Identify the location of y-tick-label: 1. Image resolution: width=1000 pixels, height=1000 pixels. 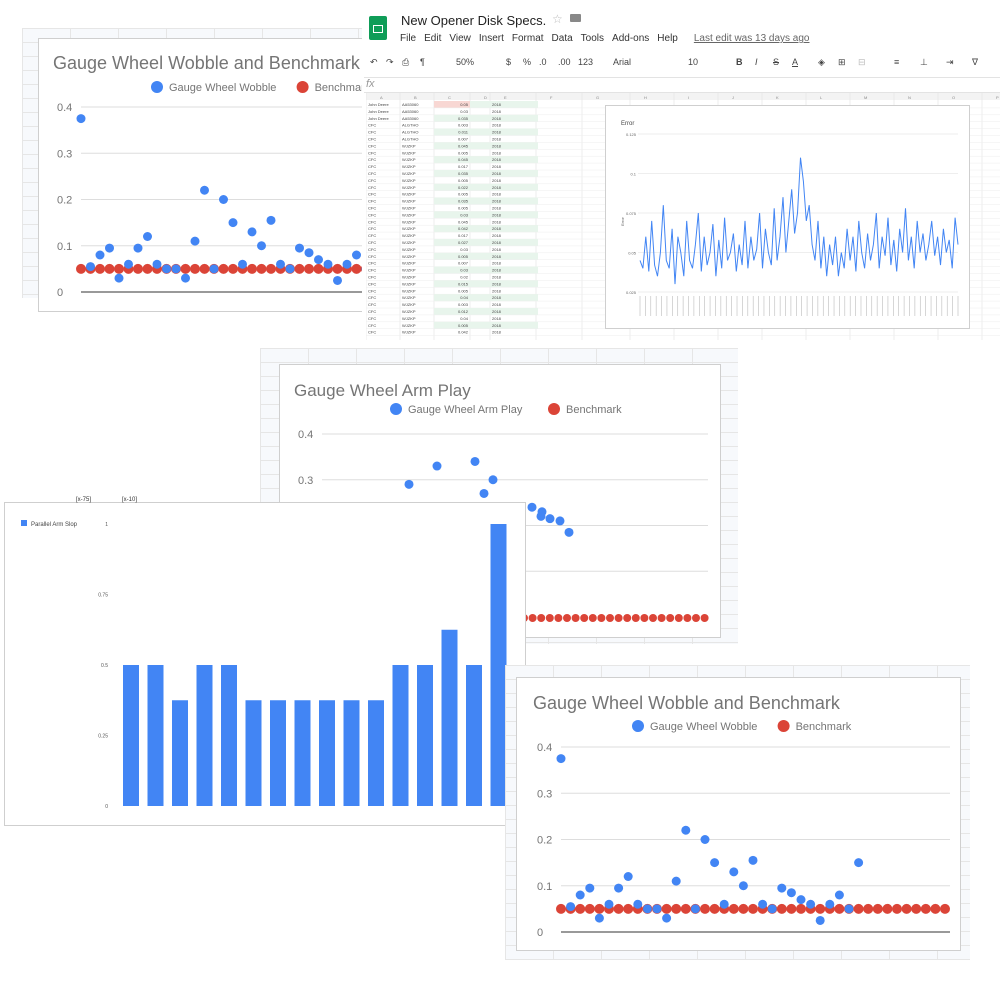
(106, 525).